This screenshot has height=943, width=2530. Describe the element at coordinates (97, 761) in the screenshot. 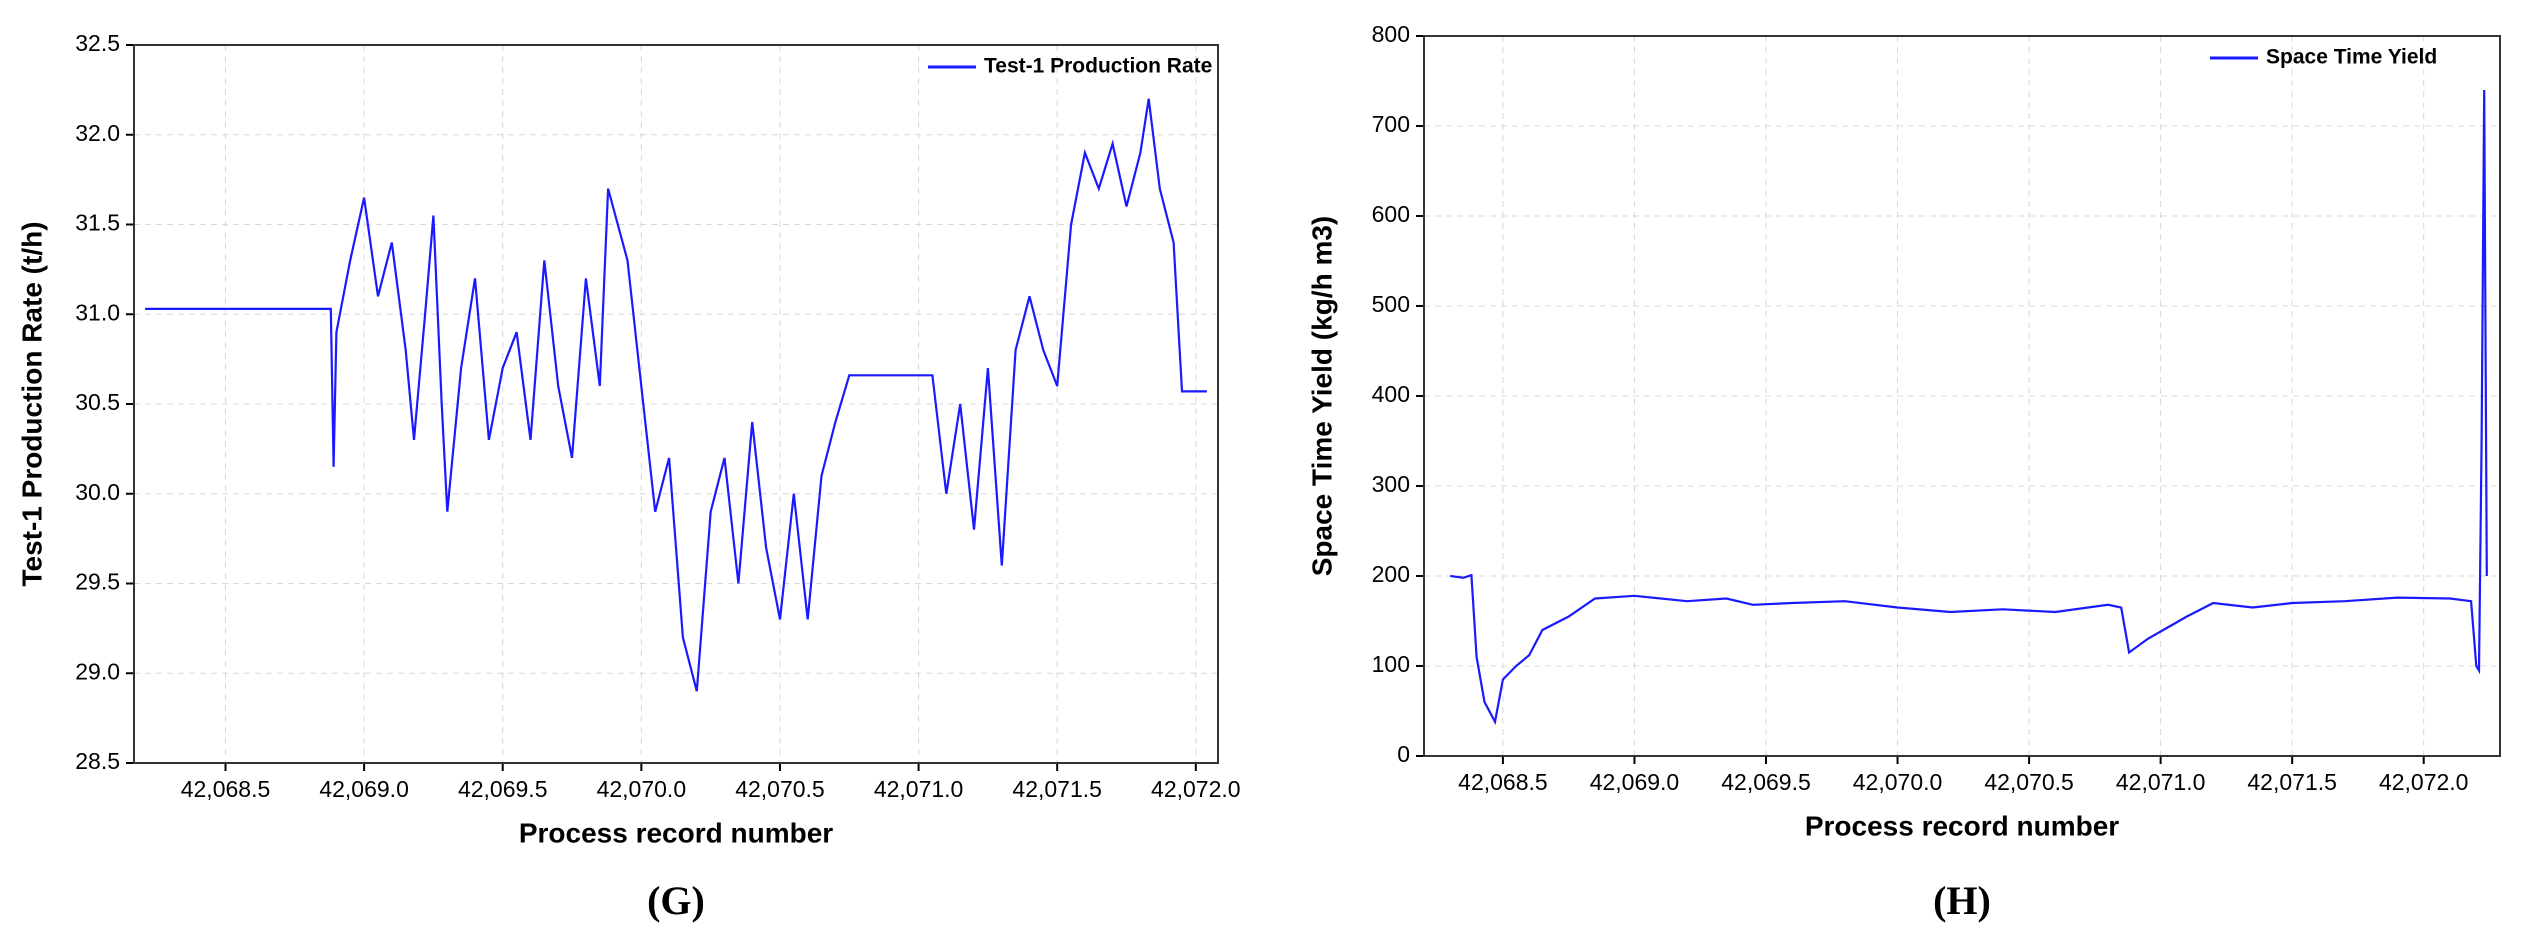

I see `y-tick-label: 28.5` at that location.